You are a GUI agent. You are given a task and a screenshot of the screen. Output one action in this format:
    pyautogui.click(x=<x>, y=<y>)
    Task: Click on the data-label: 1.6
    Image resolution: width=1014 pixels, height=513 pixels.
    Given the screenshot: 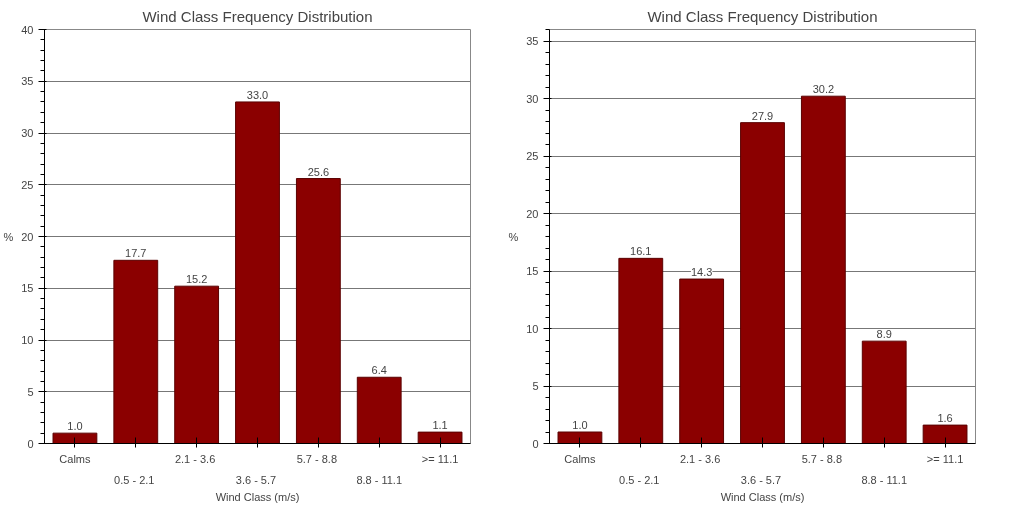 What is the action you would take?
    pyautogui.click(x=945, y=418)
    